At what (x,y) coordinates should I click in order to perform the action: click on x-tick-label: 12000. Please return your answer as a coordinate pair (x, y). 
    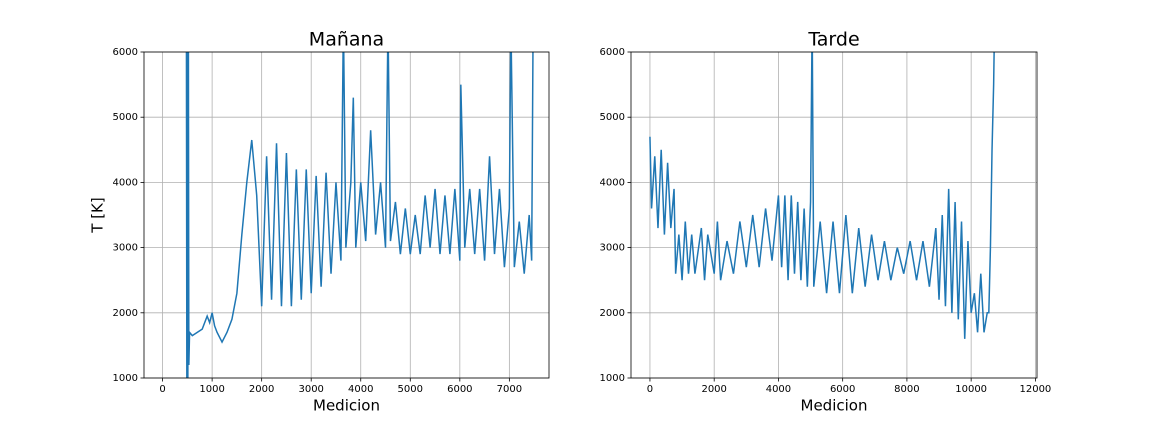
    Looking at the image, I should click on (1035, 389).